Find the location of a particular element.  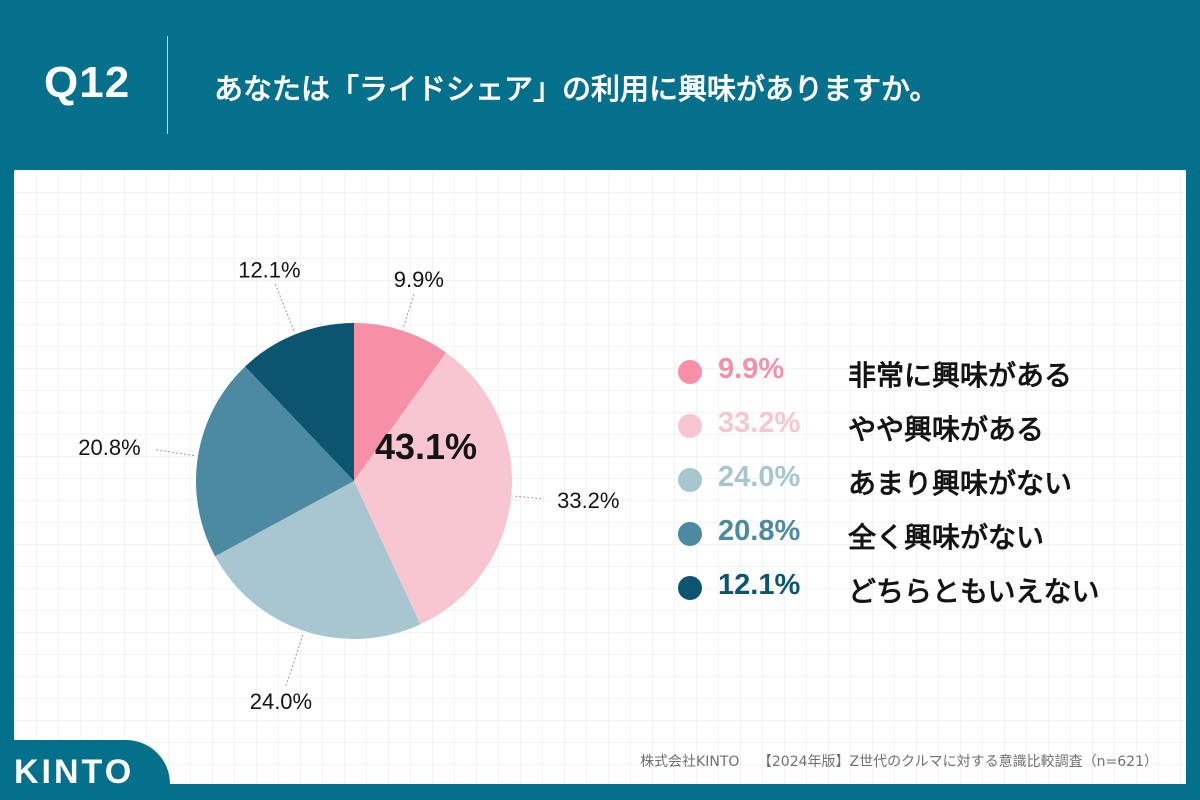

legend-label: どちらともいえない is located at coordinates (974, 591).